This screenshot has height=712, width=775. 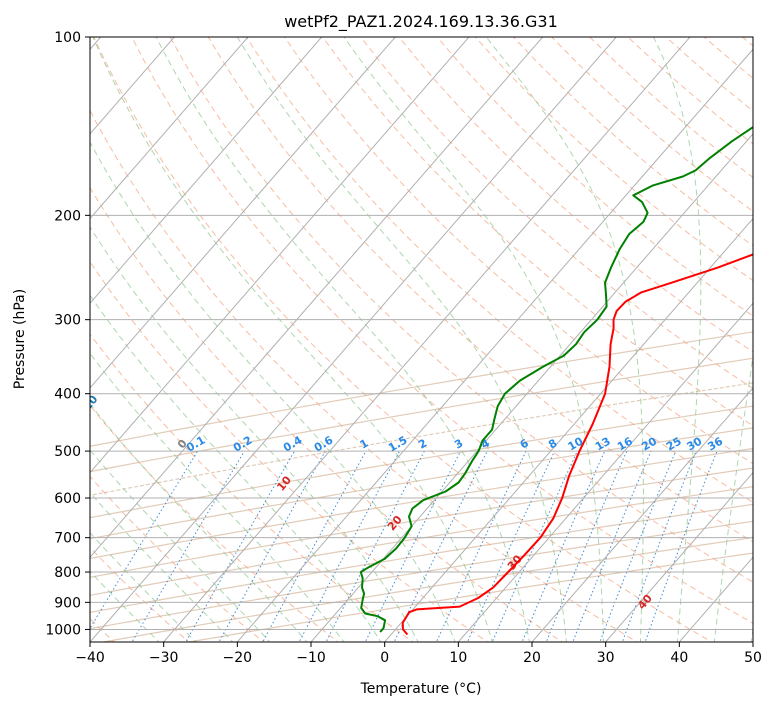 What do you see at coordinates (67, 573) in the screenshot?
I see `y-tick-label: 800` at bounding box center [67, 573].